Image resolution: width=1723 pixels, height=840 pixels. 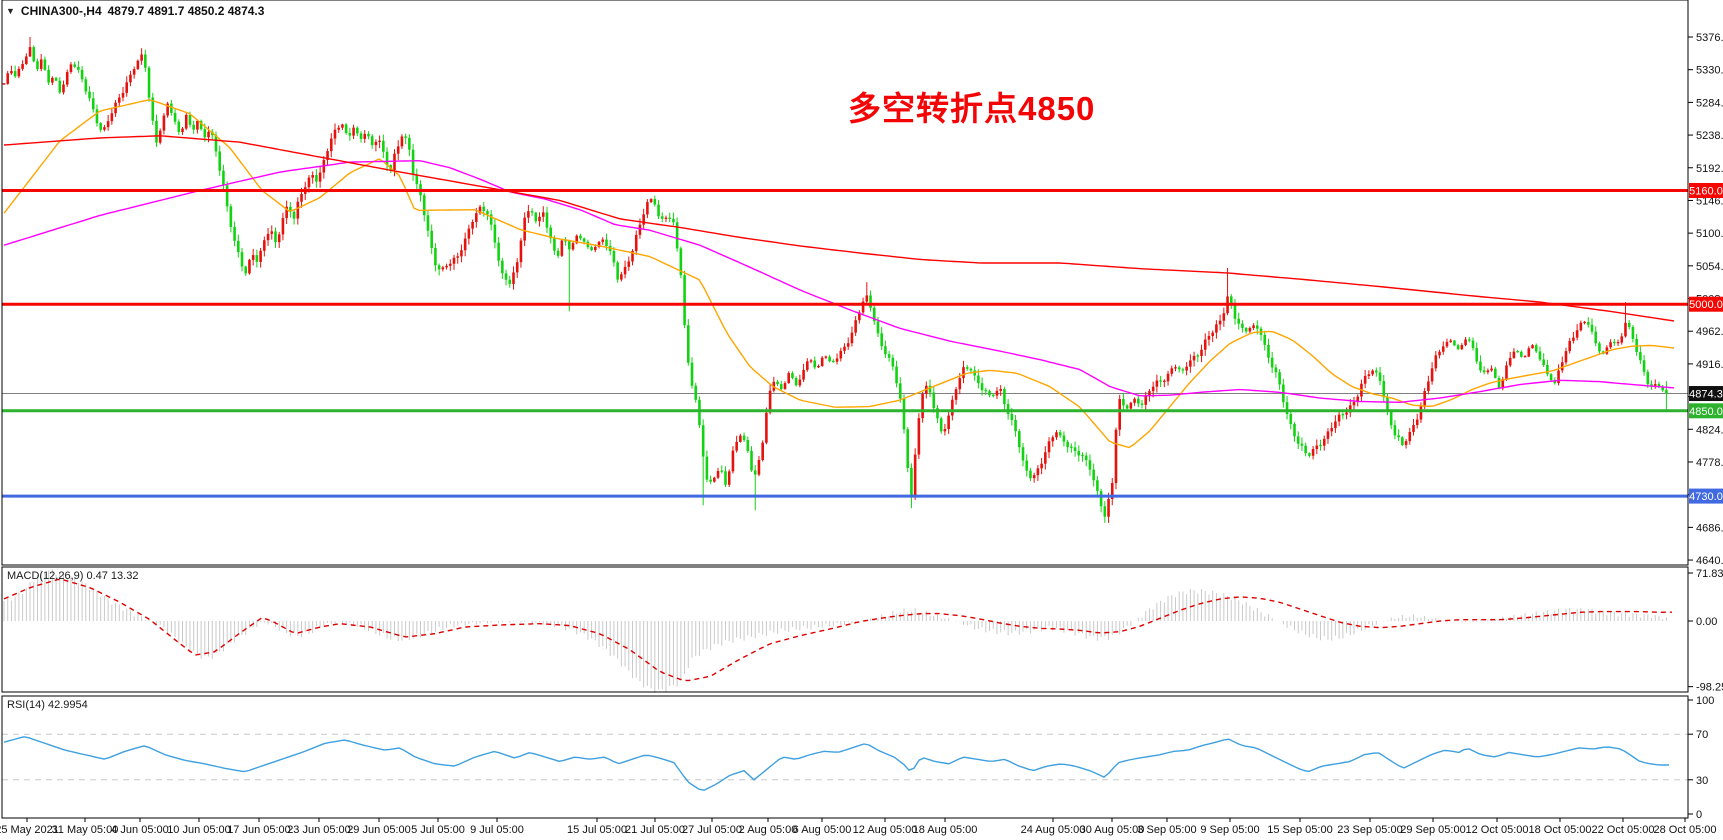 I want to click on rsi-pane, so click(x=845, y=762).